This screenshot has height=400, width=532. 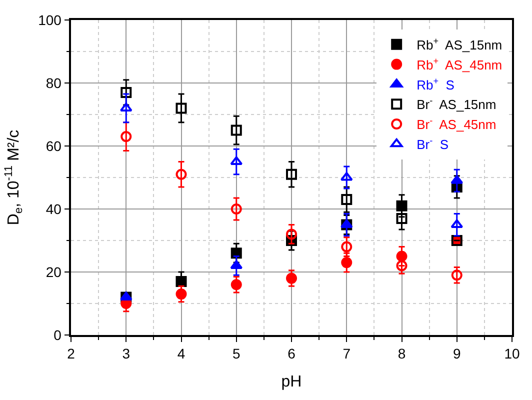 I want to click on legend-label: Br$^{-}$ AS_15nm, so click(x=456, y=104).